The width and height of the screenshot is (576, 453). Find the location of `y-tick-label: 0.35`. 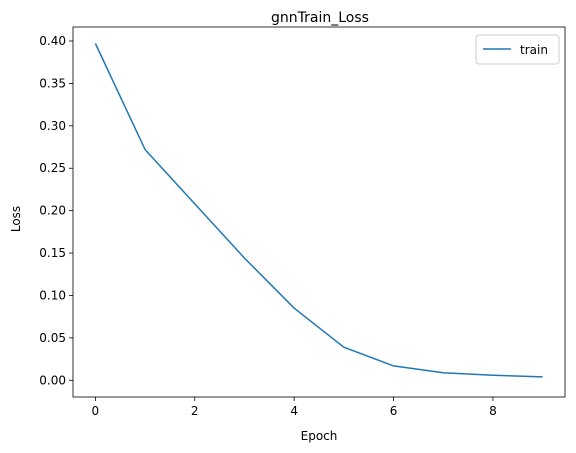

y-tick-label: 0.35 is located at coordinates (52, 83).